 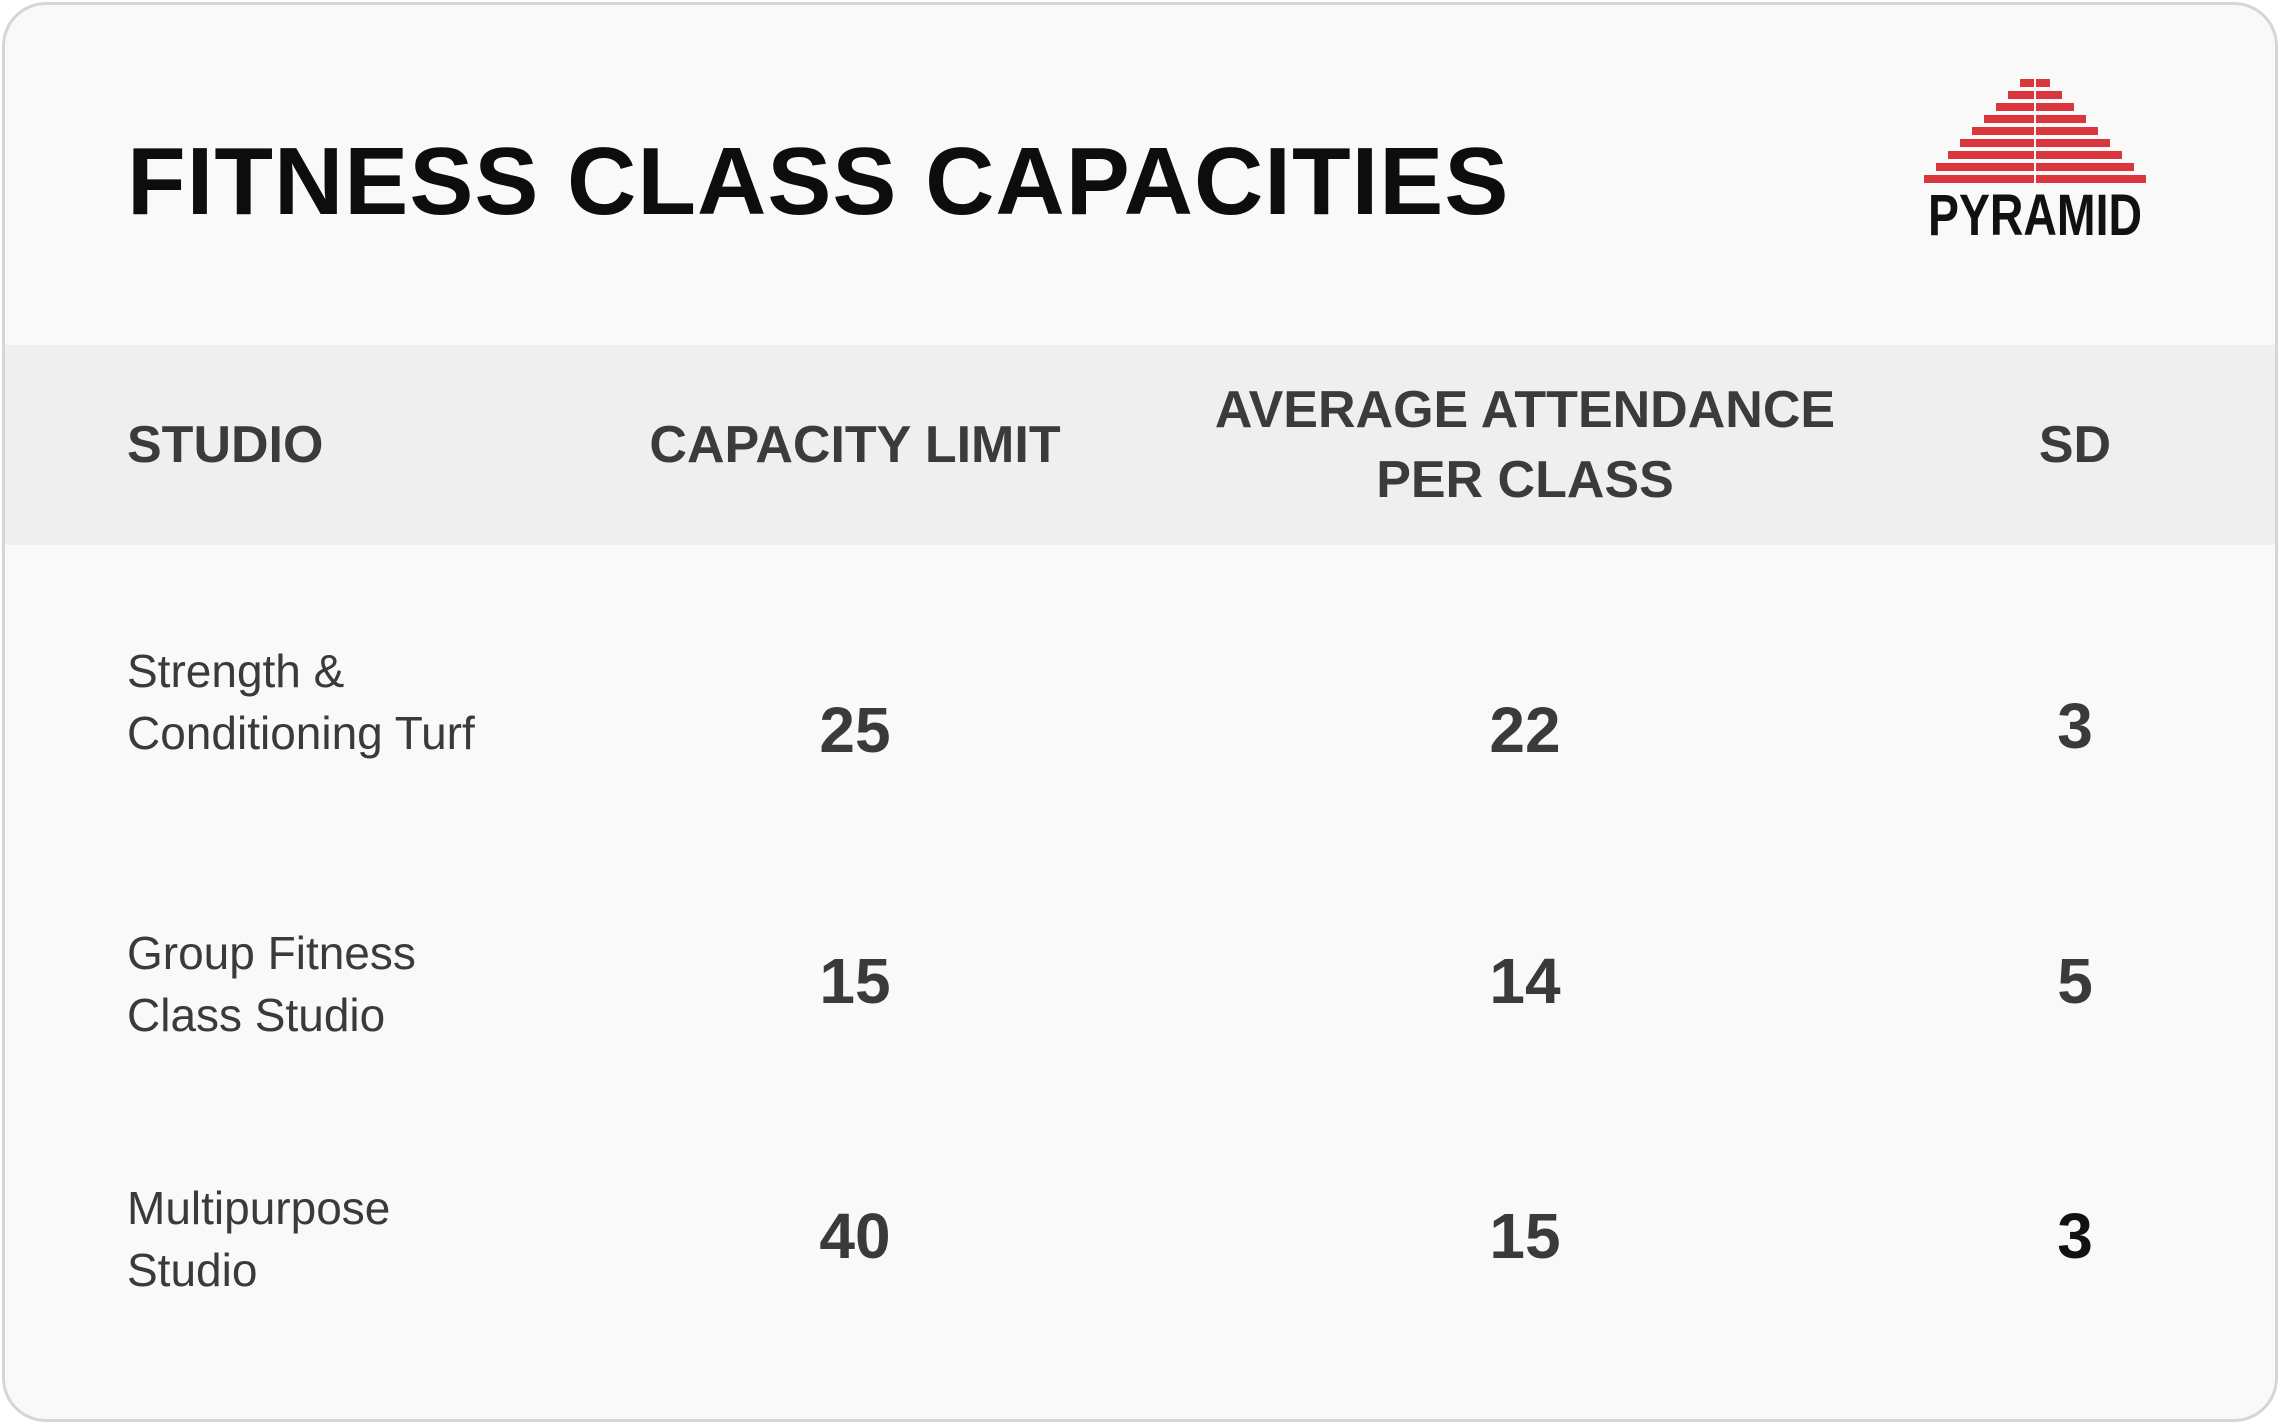 I want to click on studio-name: Group Fitness Class Studio, so click(x=271, y=984).